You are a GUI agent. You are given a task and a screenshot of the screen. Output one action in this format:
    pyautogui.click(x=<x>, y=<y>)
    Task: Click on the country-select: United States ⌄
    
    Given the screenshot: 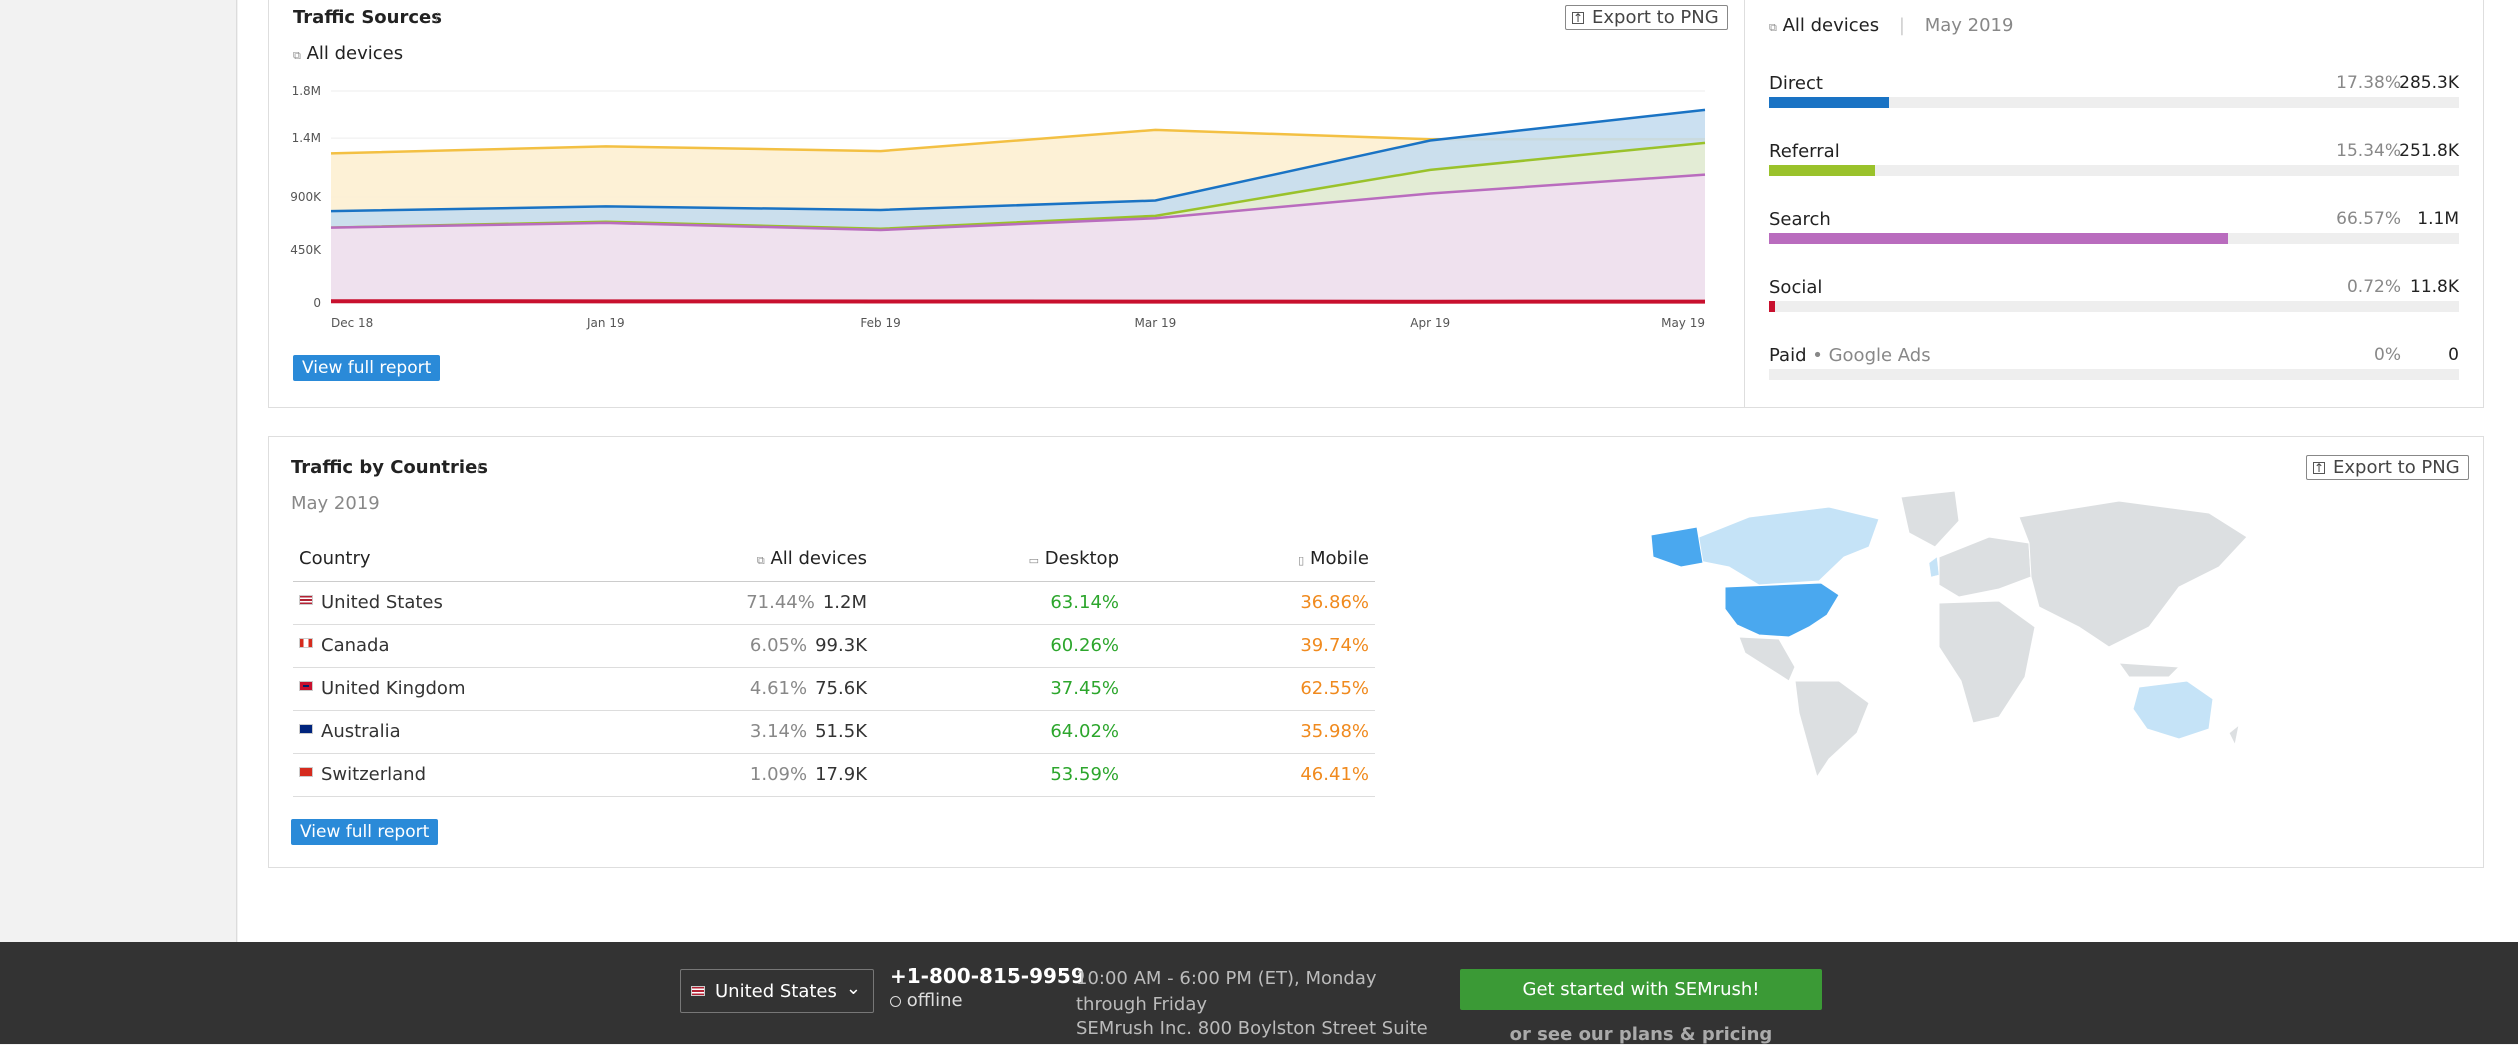 What is the action you would take?
    pyautogui.click(x=777, y=991)
    